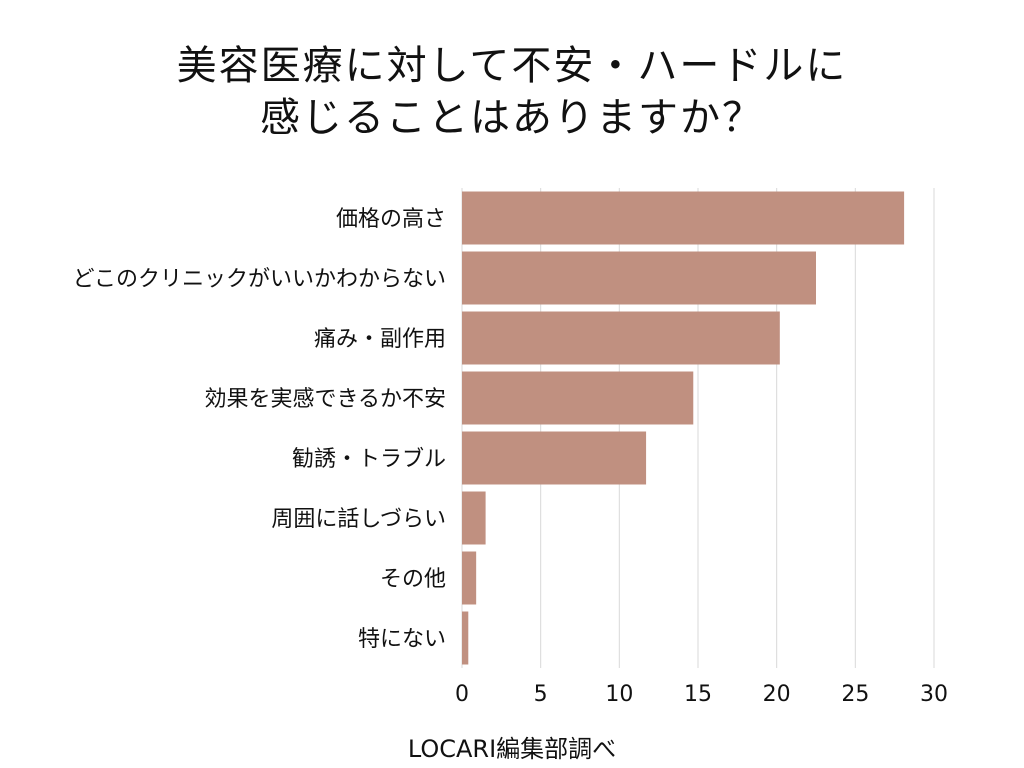 This screenshot has height=768, width=1024. What do you see at coordinates (777, 694) in the screenshot?
I see `x-tick-label: 20` at bounding box center [777, 694].